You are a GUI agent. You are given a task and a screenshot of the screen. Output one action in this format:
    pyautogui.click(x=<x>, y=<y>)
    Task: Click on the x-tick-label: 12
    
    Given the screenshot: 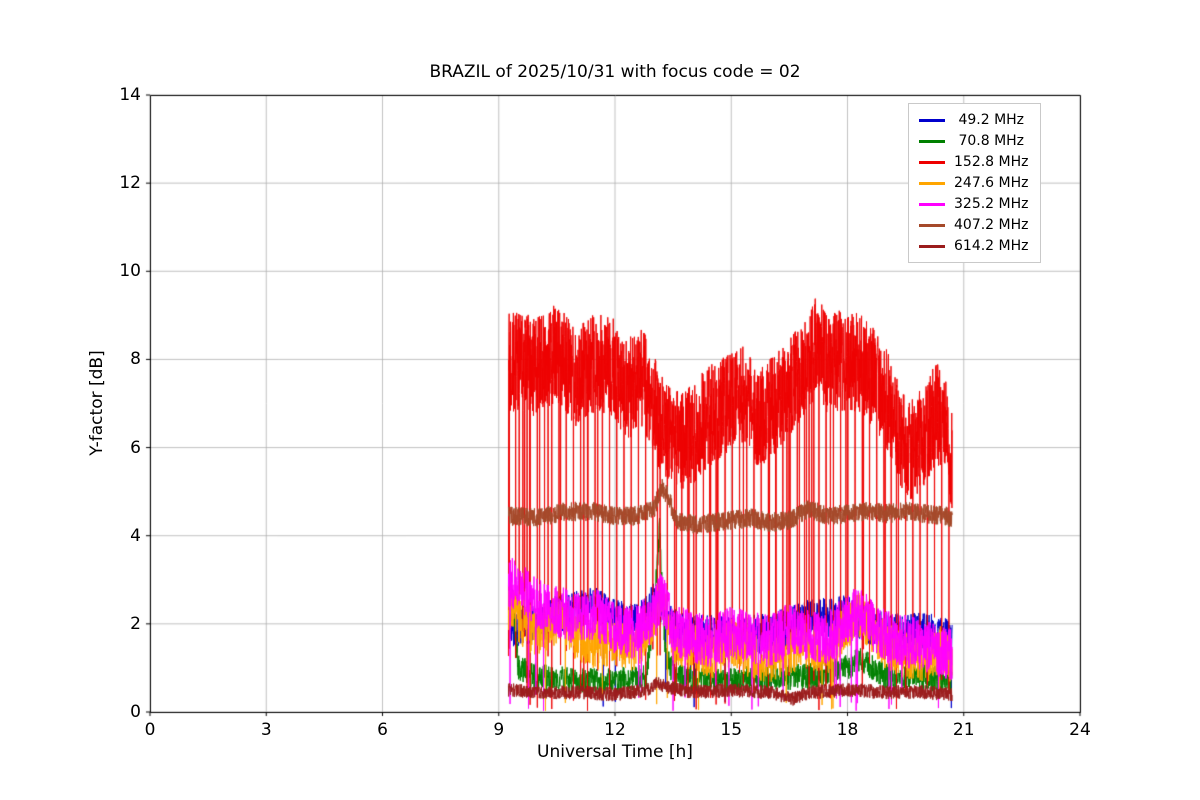 What is the action you would take?
    pyautogui.click(x=615, y=730)
    